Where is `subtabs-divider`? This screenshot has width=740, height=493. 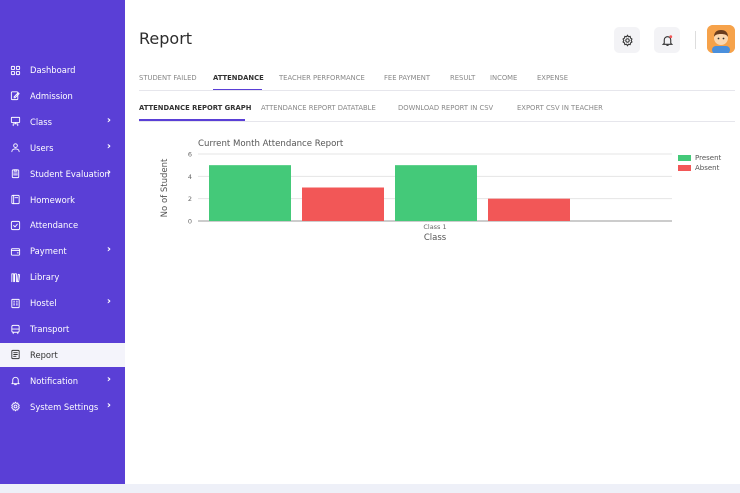 subtabs-divider is located at coordinates (437, 121).